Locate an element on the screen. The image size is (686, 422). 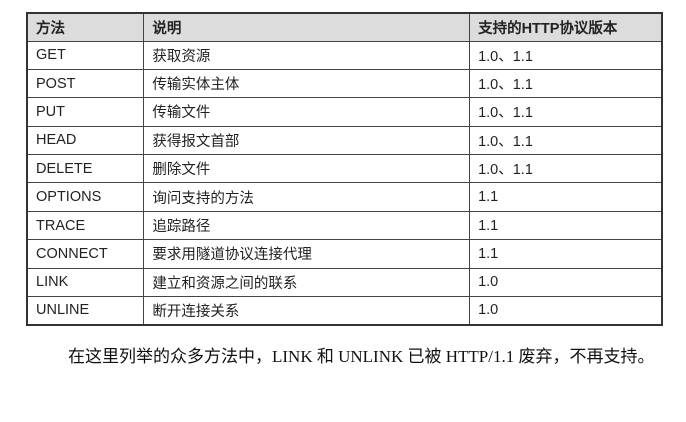
table-row: OPTIONS 询问支持的方法 1.1 is located at coordinates (344, 197).